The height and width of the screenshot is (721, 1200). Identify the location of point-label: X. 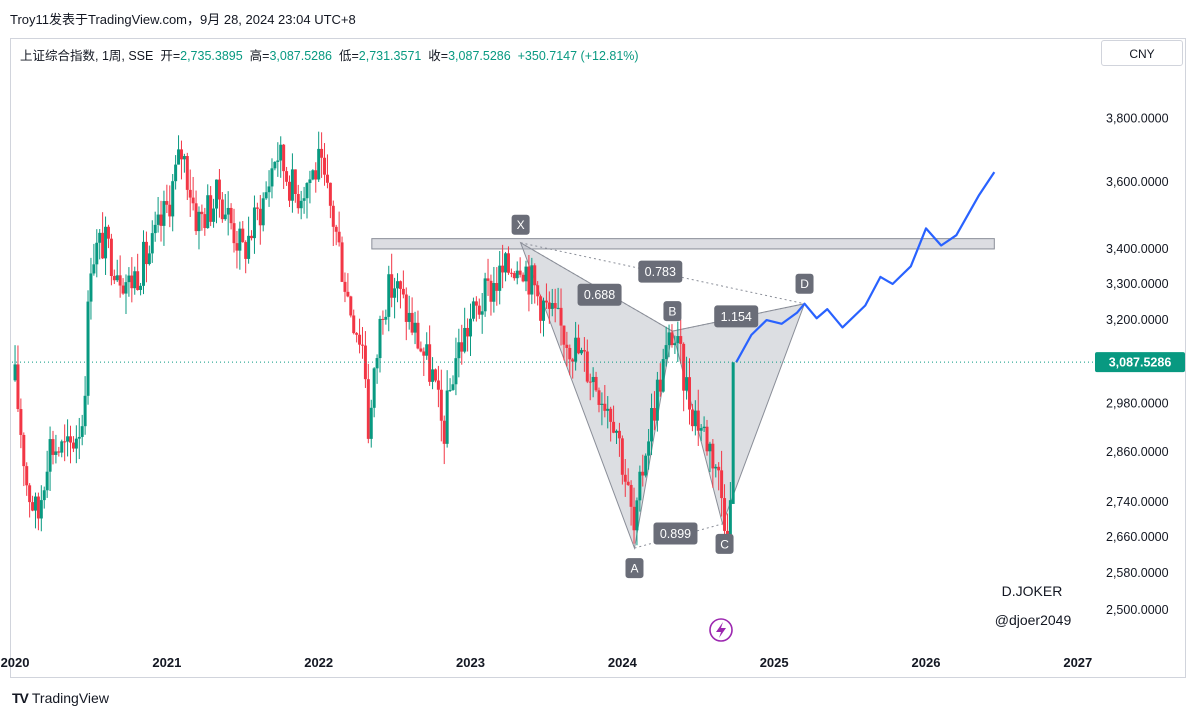
(521, 225).